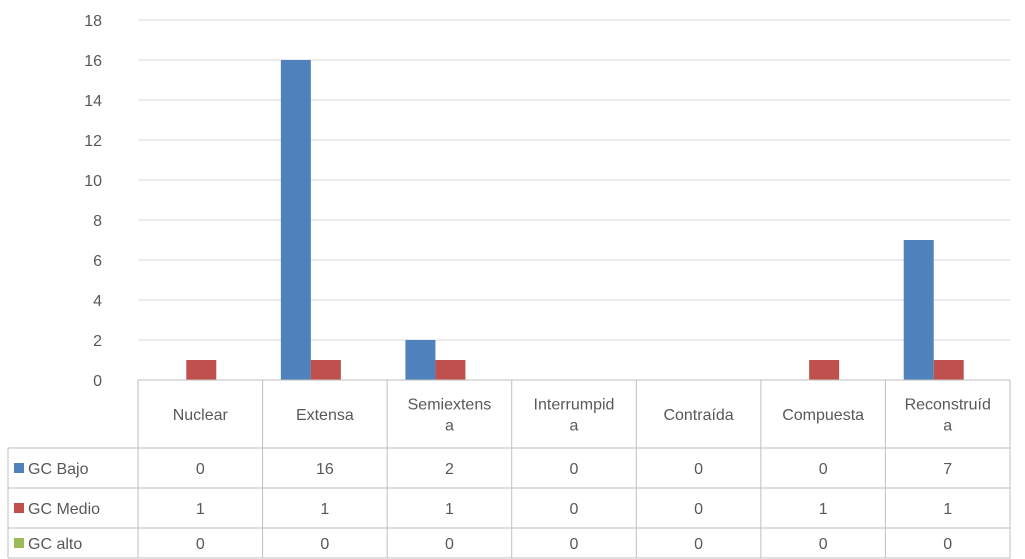 Image resolution: width=1025 pixels, height=559 pixels. Describe the element at coordinates (449, 469) in the screenshot. I see `data-value: 2` at that location.